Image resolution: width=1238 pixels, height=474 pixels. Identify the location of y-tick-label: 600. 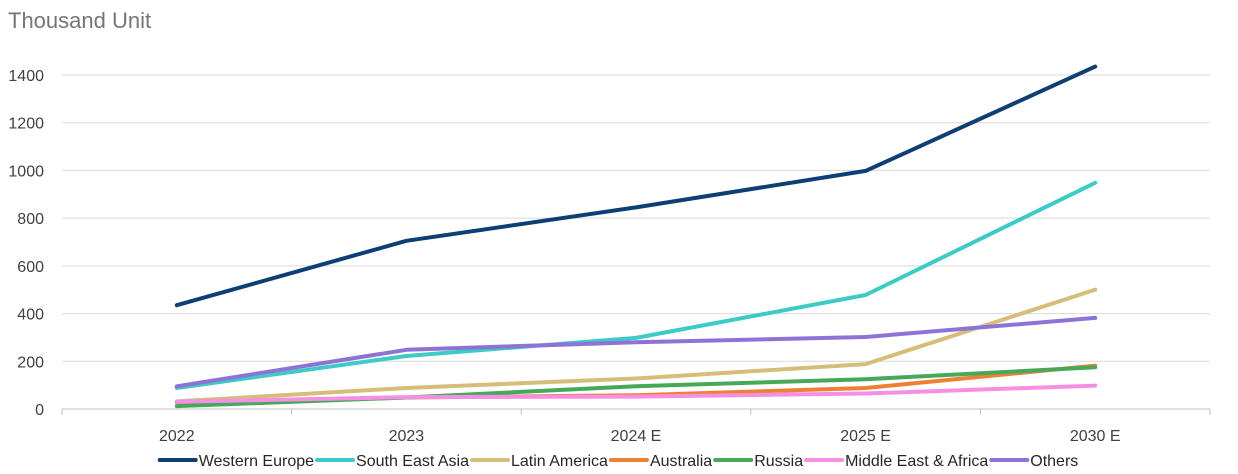
(30, 267).